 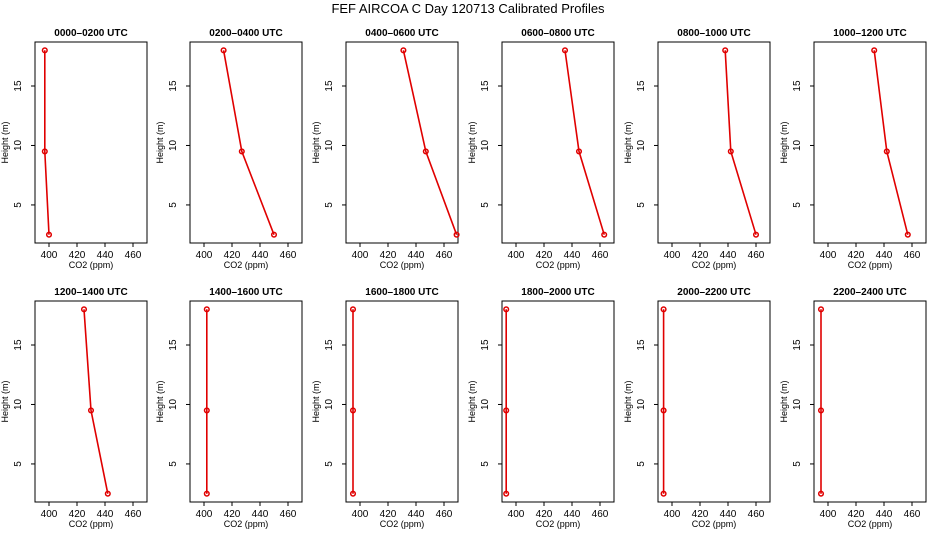 What do you see at coordinates (90, 292) in the screenshot?
I see `panel-title: 1200–1400 UTC` at bounding box center [90, 292].